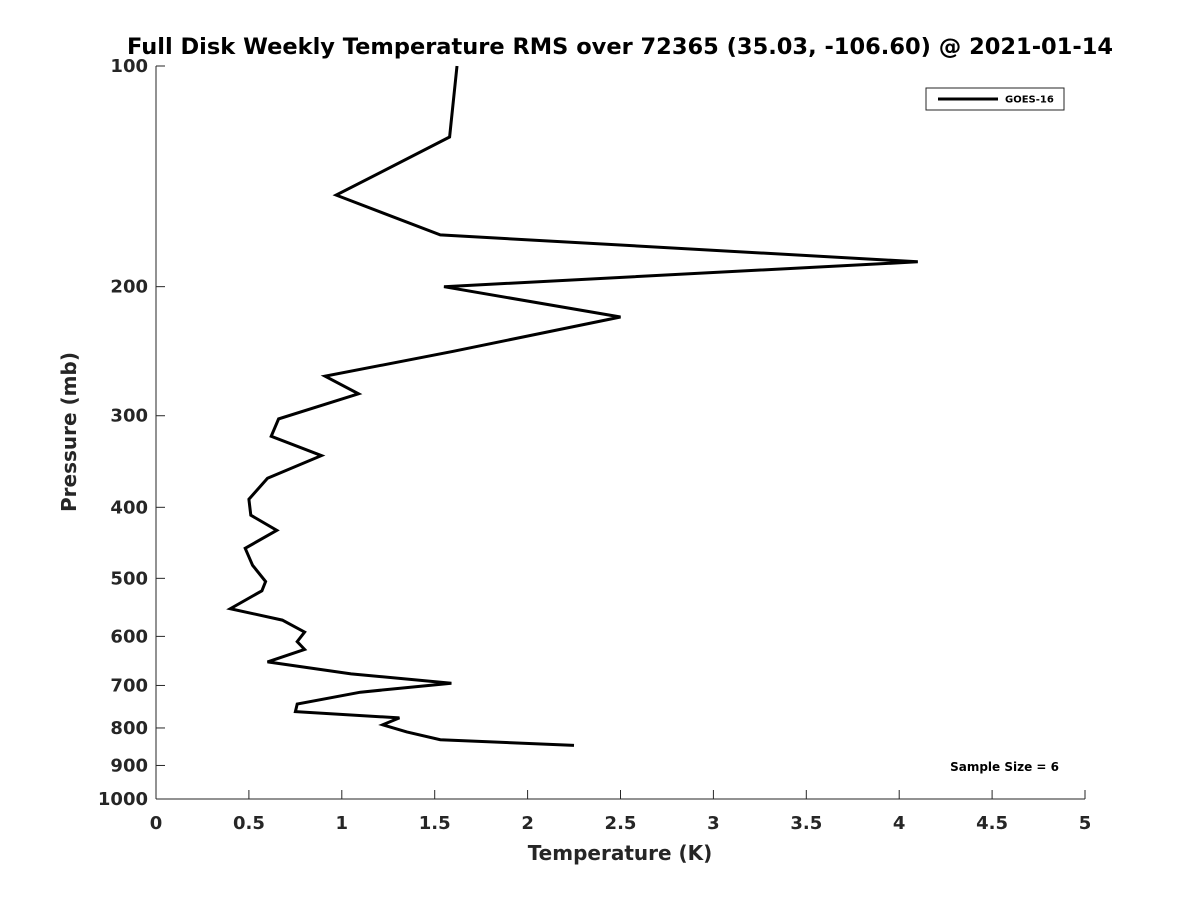  Describe the element at coordinates (129, 685) in the screenshot. I see `y-tick-label: 700` at that location.